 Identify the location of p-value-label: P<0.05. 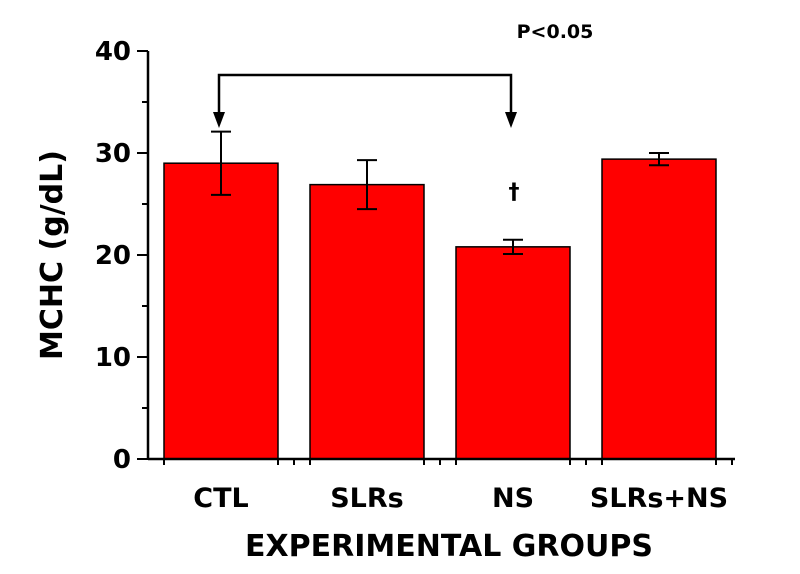
(555, 32).